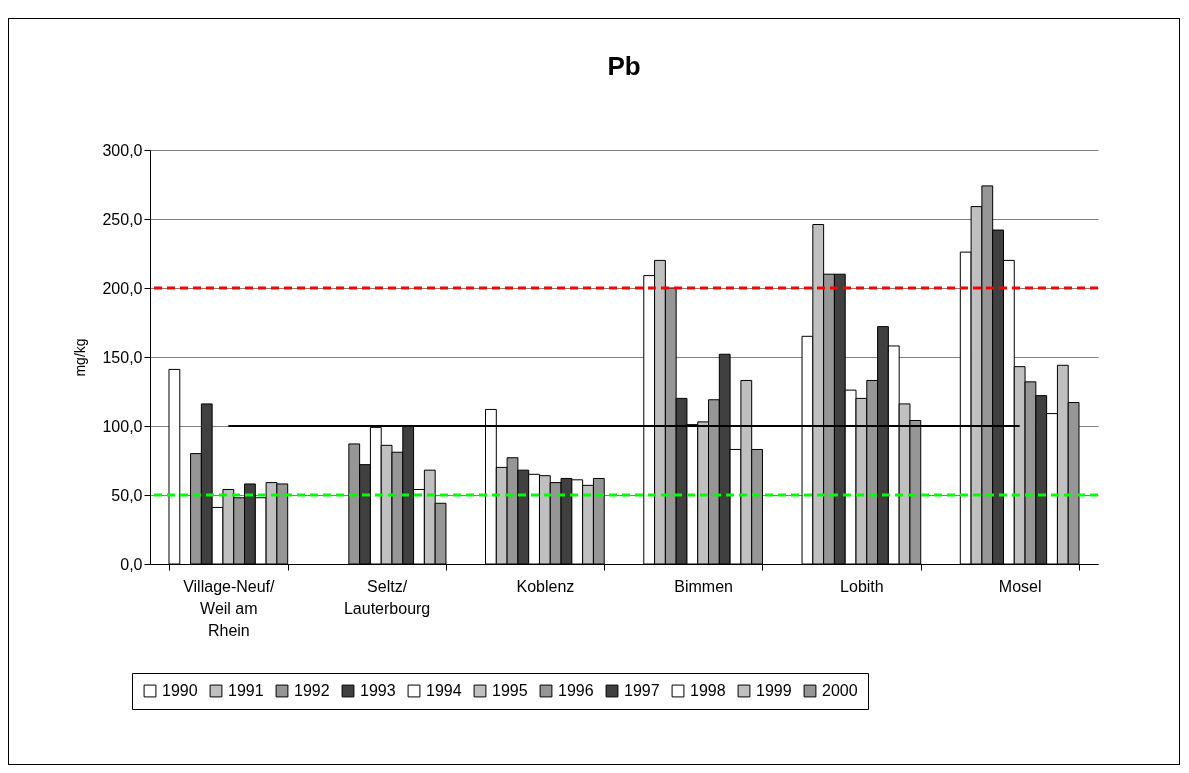 Image resolution: width=1189 pixels, height=773 pixels. What do you see at coordinates (1020, 586) in the screenshot?
I see `x-tick-label: Mosel` at bounding box center [1020, 586].